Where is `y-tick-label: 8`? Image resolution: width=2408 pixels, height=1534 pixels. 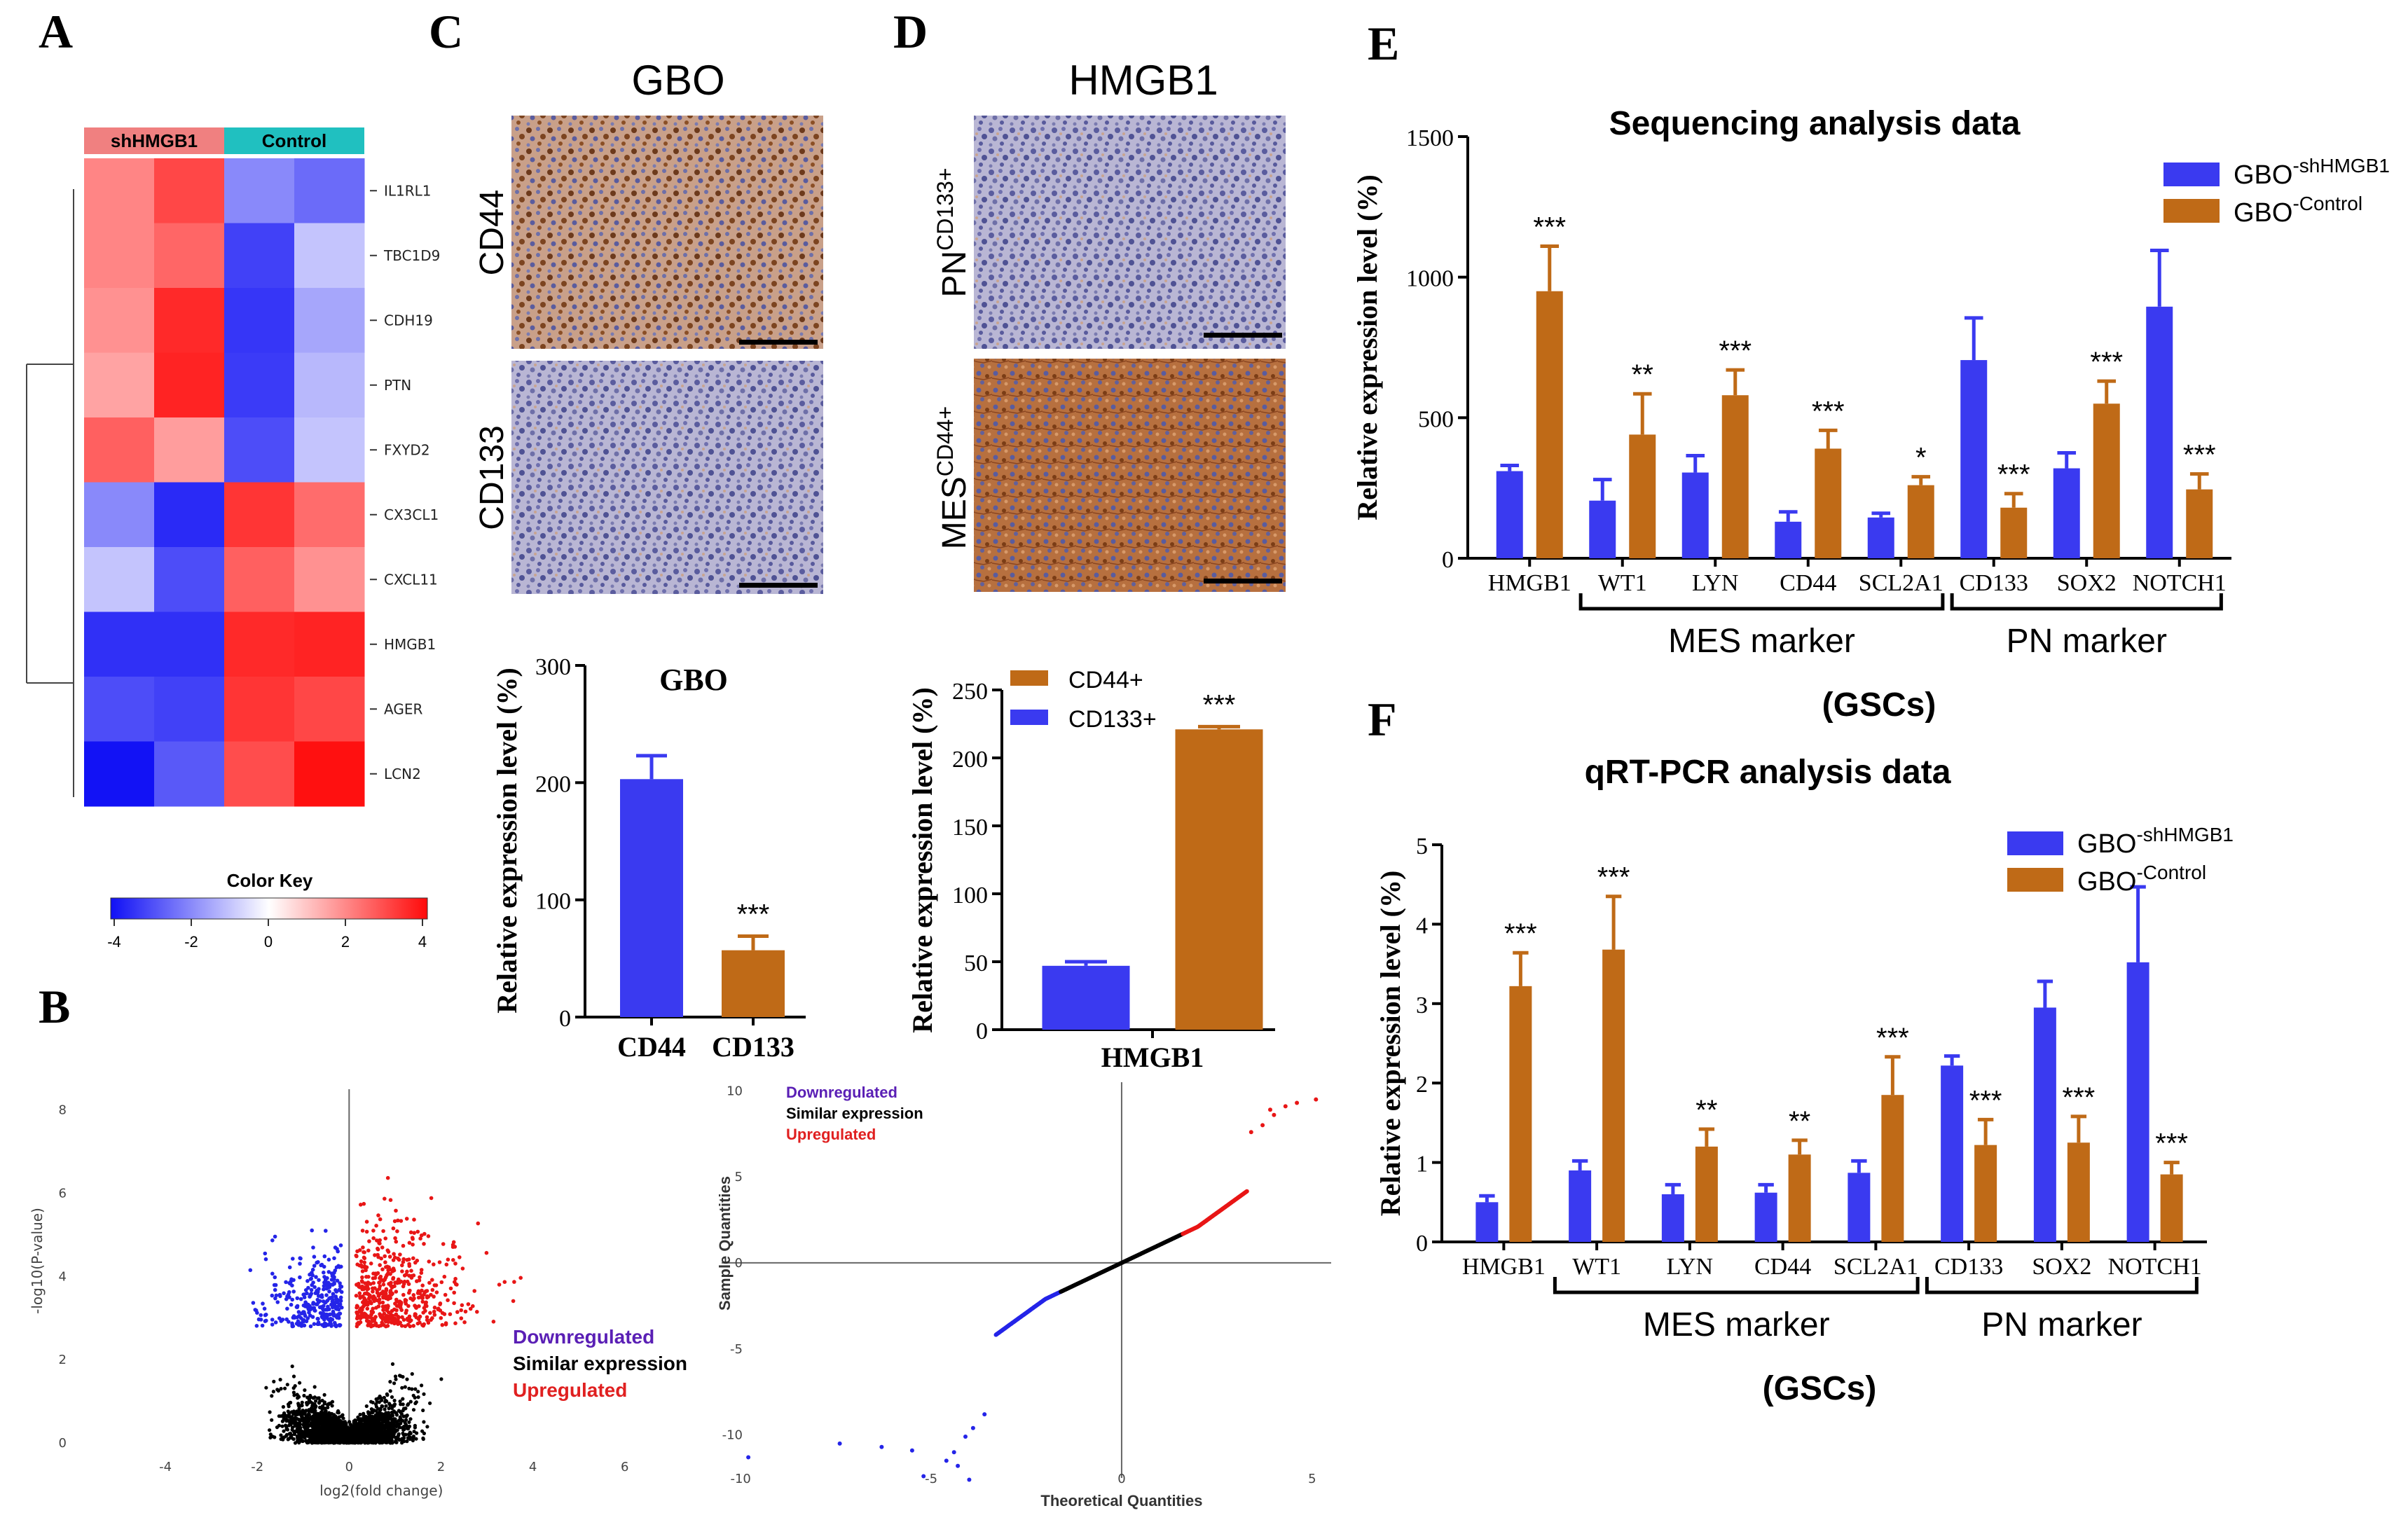
y-tick-label: 8 is located at coordinates (63, 1110).